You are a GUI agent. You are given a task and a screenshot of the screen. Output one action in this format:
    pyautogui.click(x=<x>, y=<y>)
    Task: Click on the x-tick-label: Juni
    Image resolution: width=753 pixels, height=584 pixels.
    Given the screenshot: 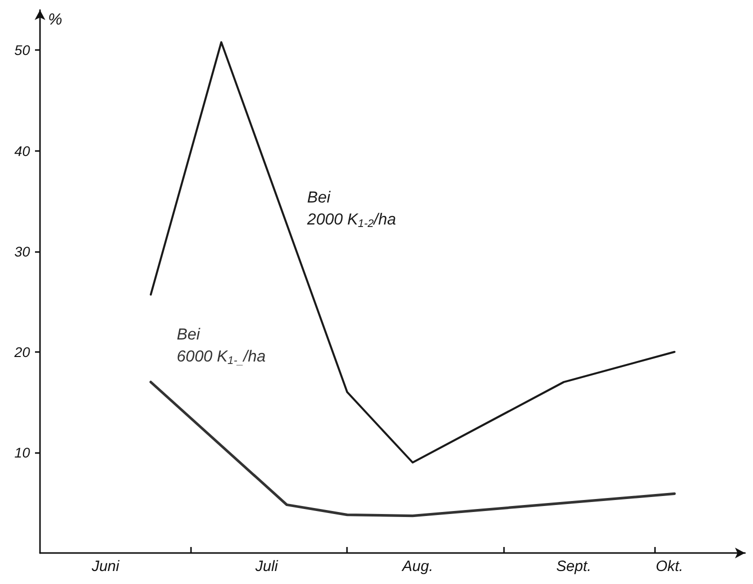 What is the action you would take?
    pyautogui.click(x=105, y=566)
    